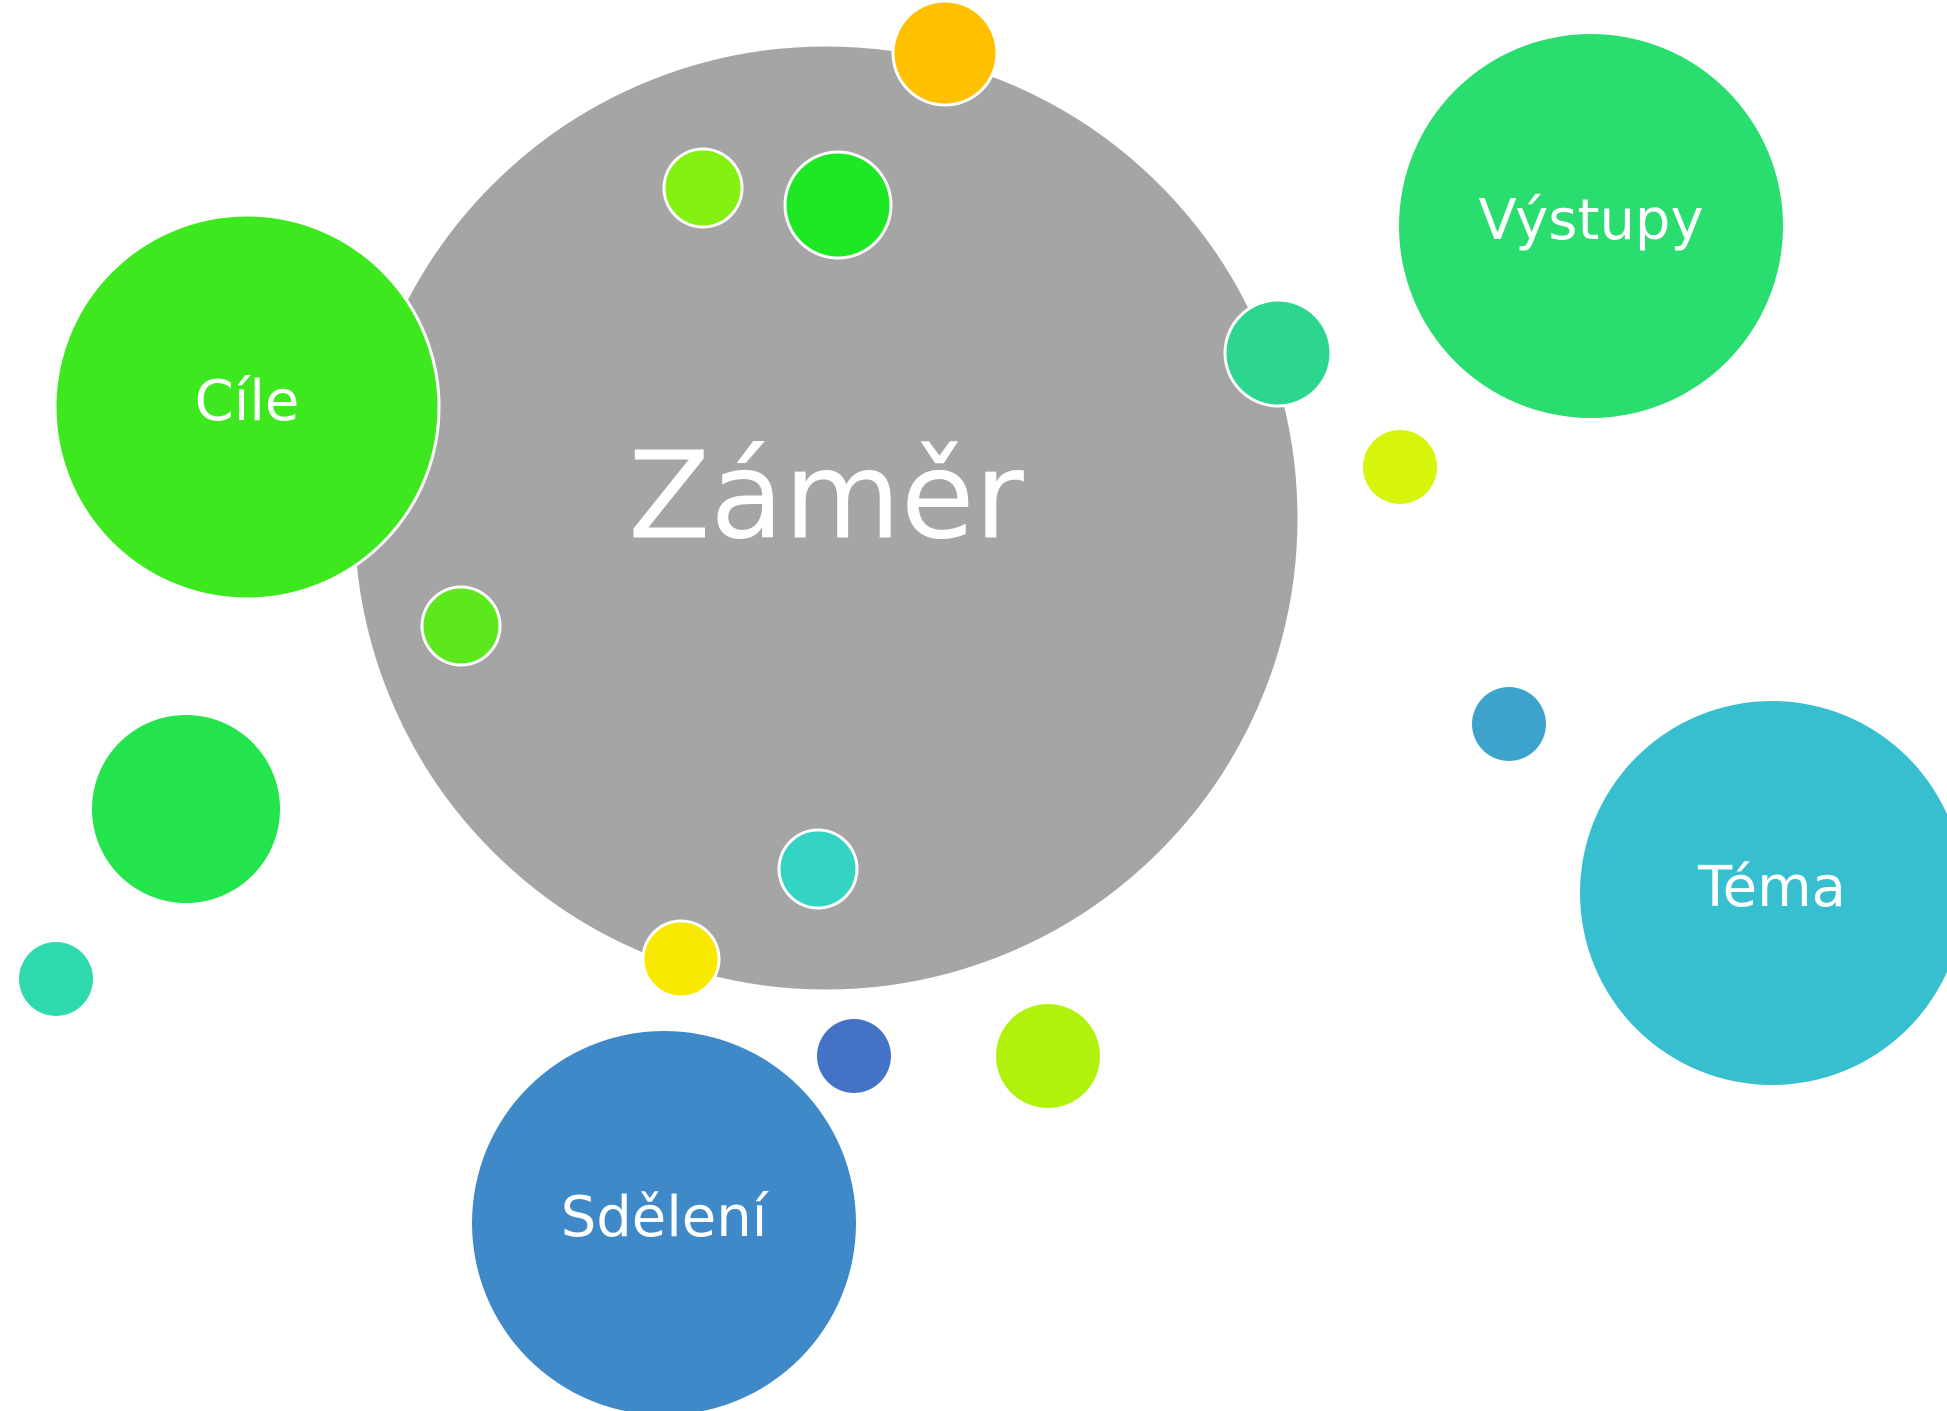 The height and width of the screenshot is (1411, 1947). Describe the element at coordinates (1590, 220) in the screenshot. I see `node-label: Výstupy` at that location.